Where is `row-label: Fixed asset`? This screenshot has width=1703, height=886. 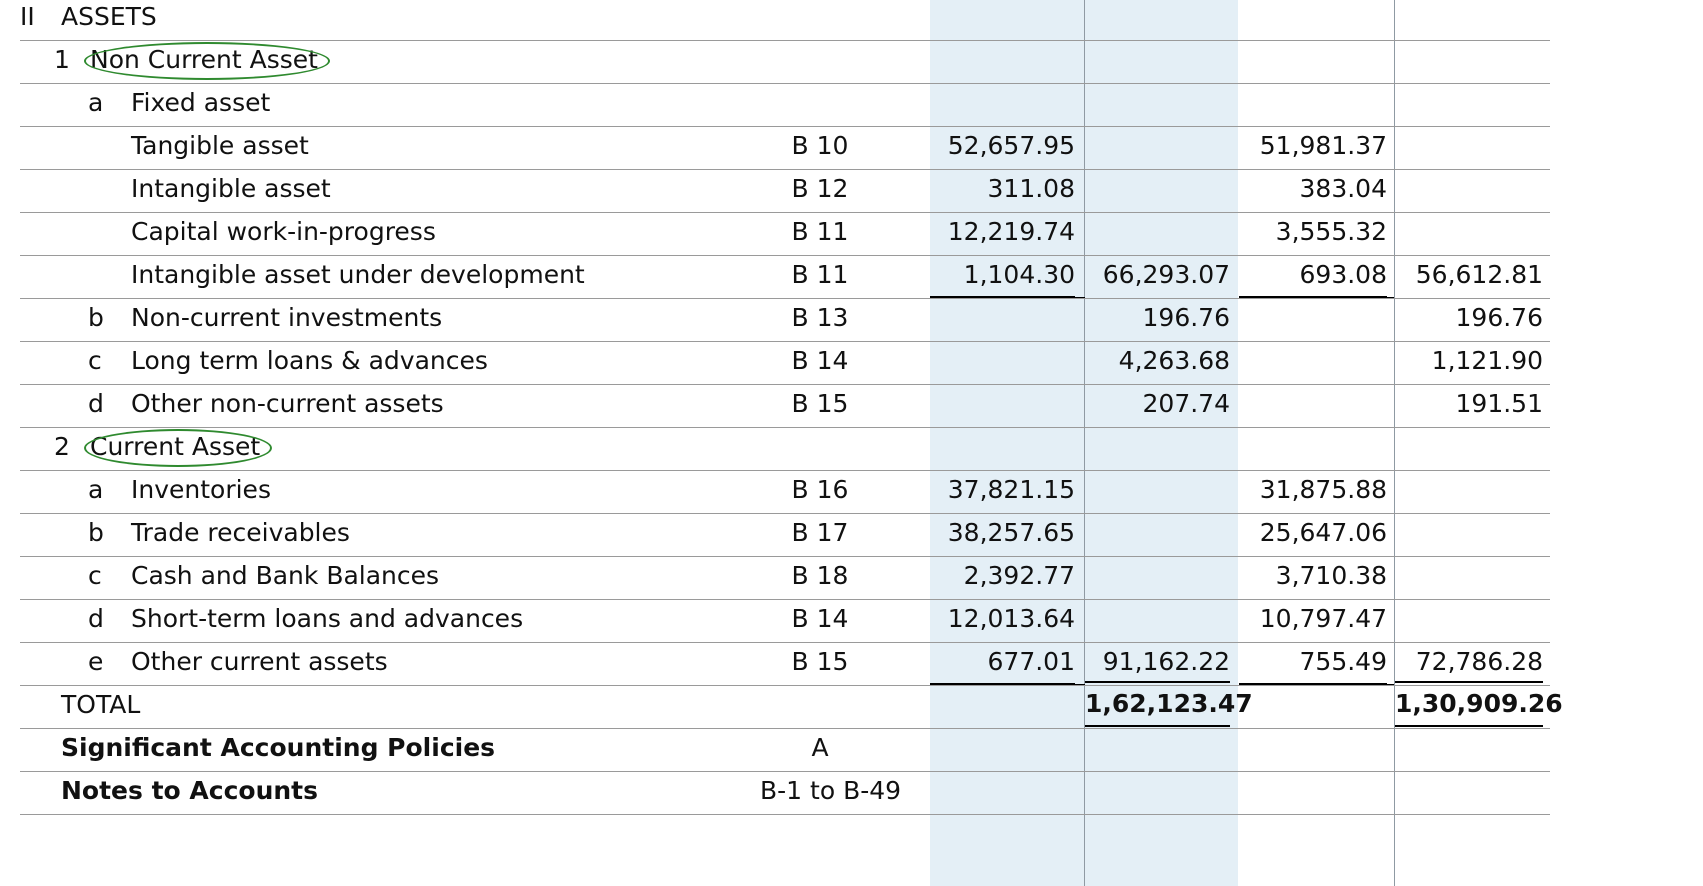
row-label: Fixed asset is located at coordinates (201, 102).